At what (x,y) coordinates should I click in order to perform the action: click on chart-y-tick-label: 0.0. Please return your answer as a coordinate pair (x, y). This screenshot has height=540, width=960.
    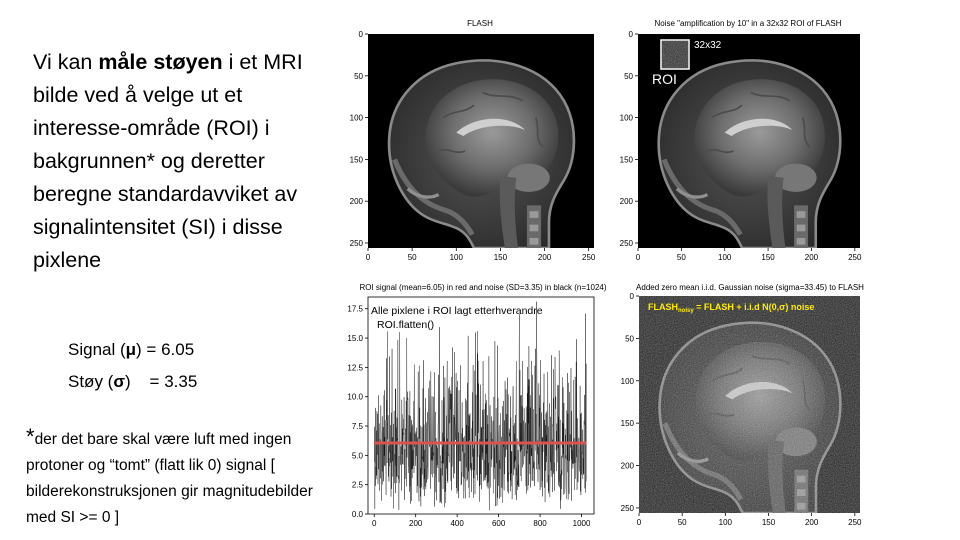
    Looking at the image, I should click on (358, 514).